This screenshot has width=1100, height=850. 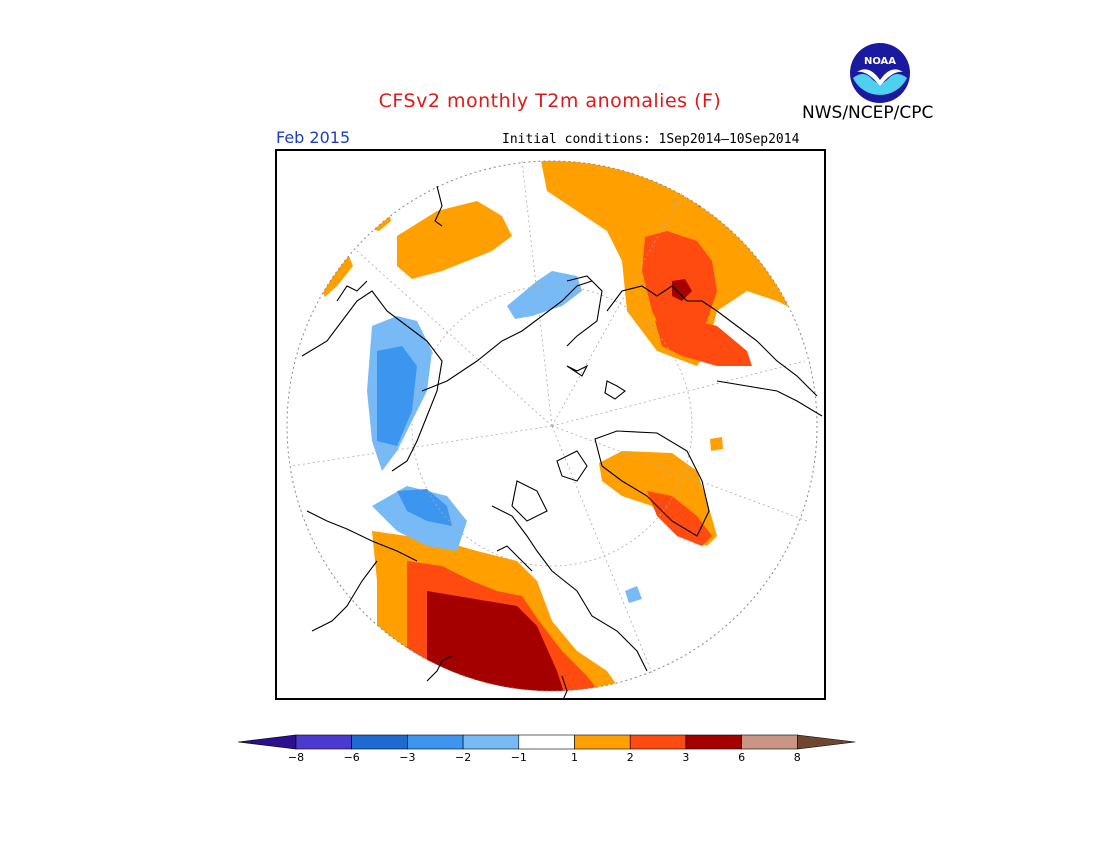 What do you see at coordinates (544, 295) in the screenshot?
I see `anomaly-central-asia-blue` at bounding box center [544, 295].